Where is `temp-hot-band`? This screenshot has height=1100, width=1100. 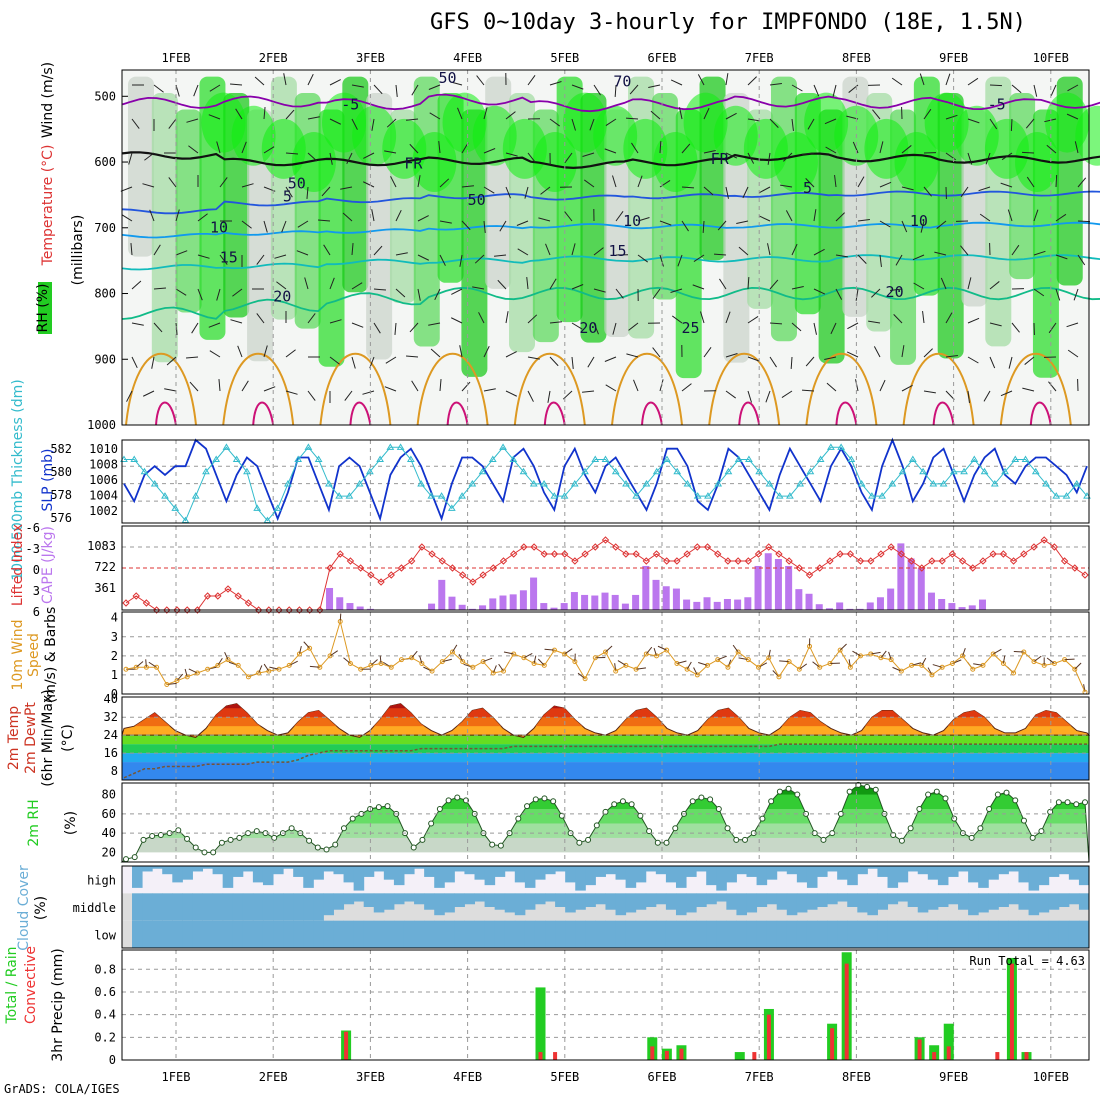 temp-hot-band is located at coordinates (605, 706).